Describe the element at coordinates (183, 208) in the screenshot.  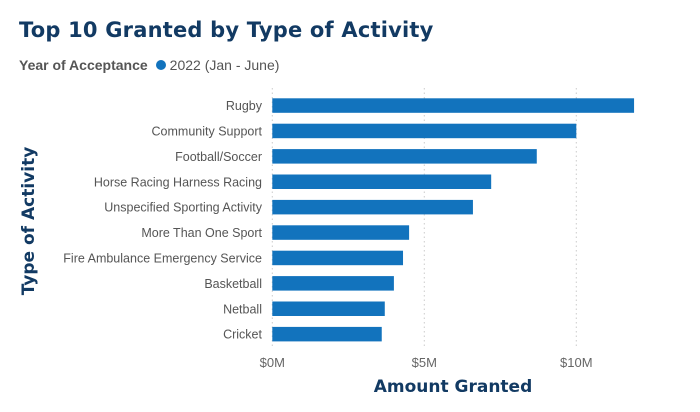
I see `y-tick-label: Unspecified Sporting Activity` at that location.